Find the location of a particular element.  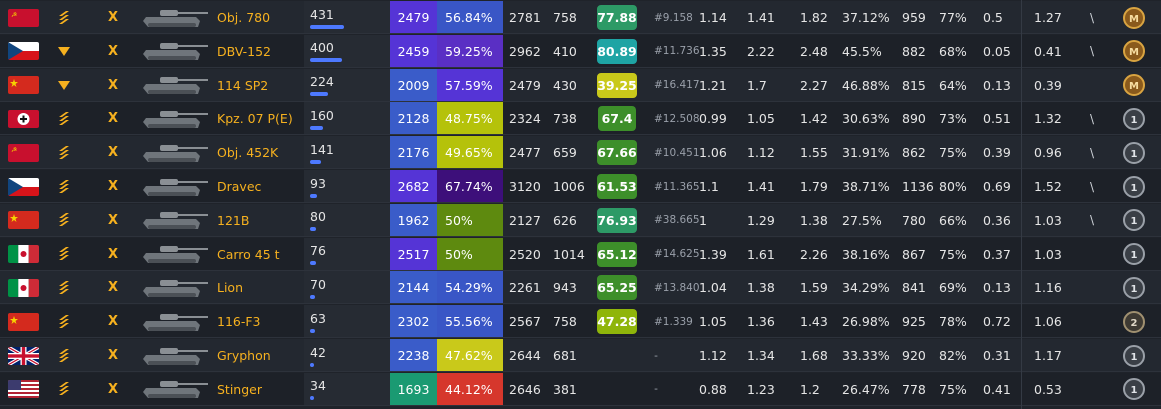

stat-def: 1.03 is located at coordinates (1048, 254).